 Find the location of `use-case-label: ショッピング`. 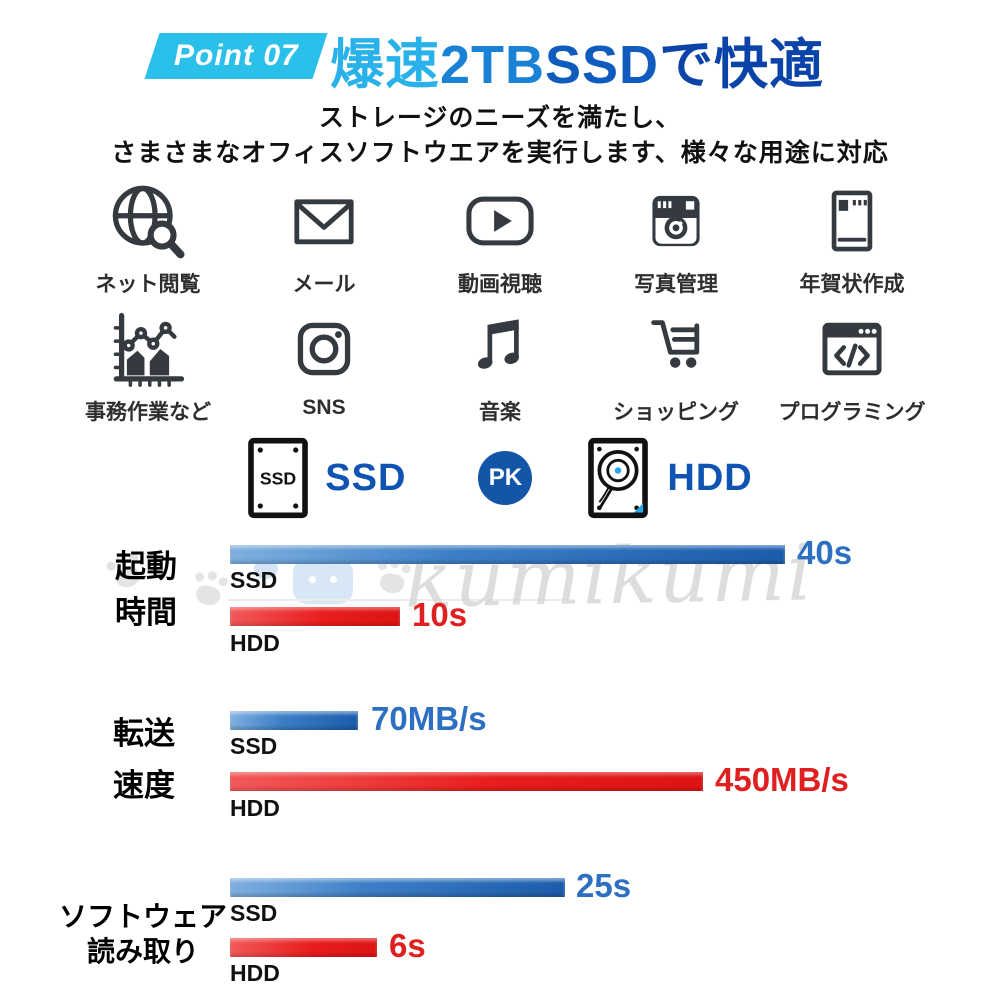

use-case-label: ショッピング is located at coordinates (676, 412).